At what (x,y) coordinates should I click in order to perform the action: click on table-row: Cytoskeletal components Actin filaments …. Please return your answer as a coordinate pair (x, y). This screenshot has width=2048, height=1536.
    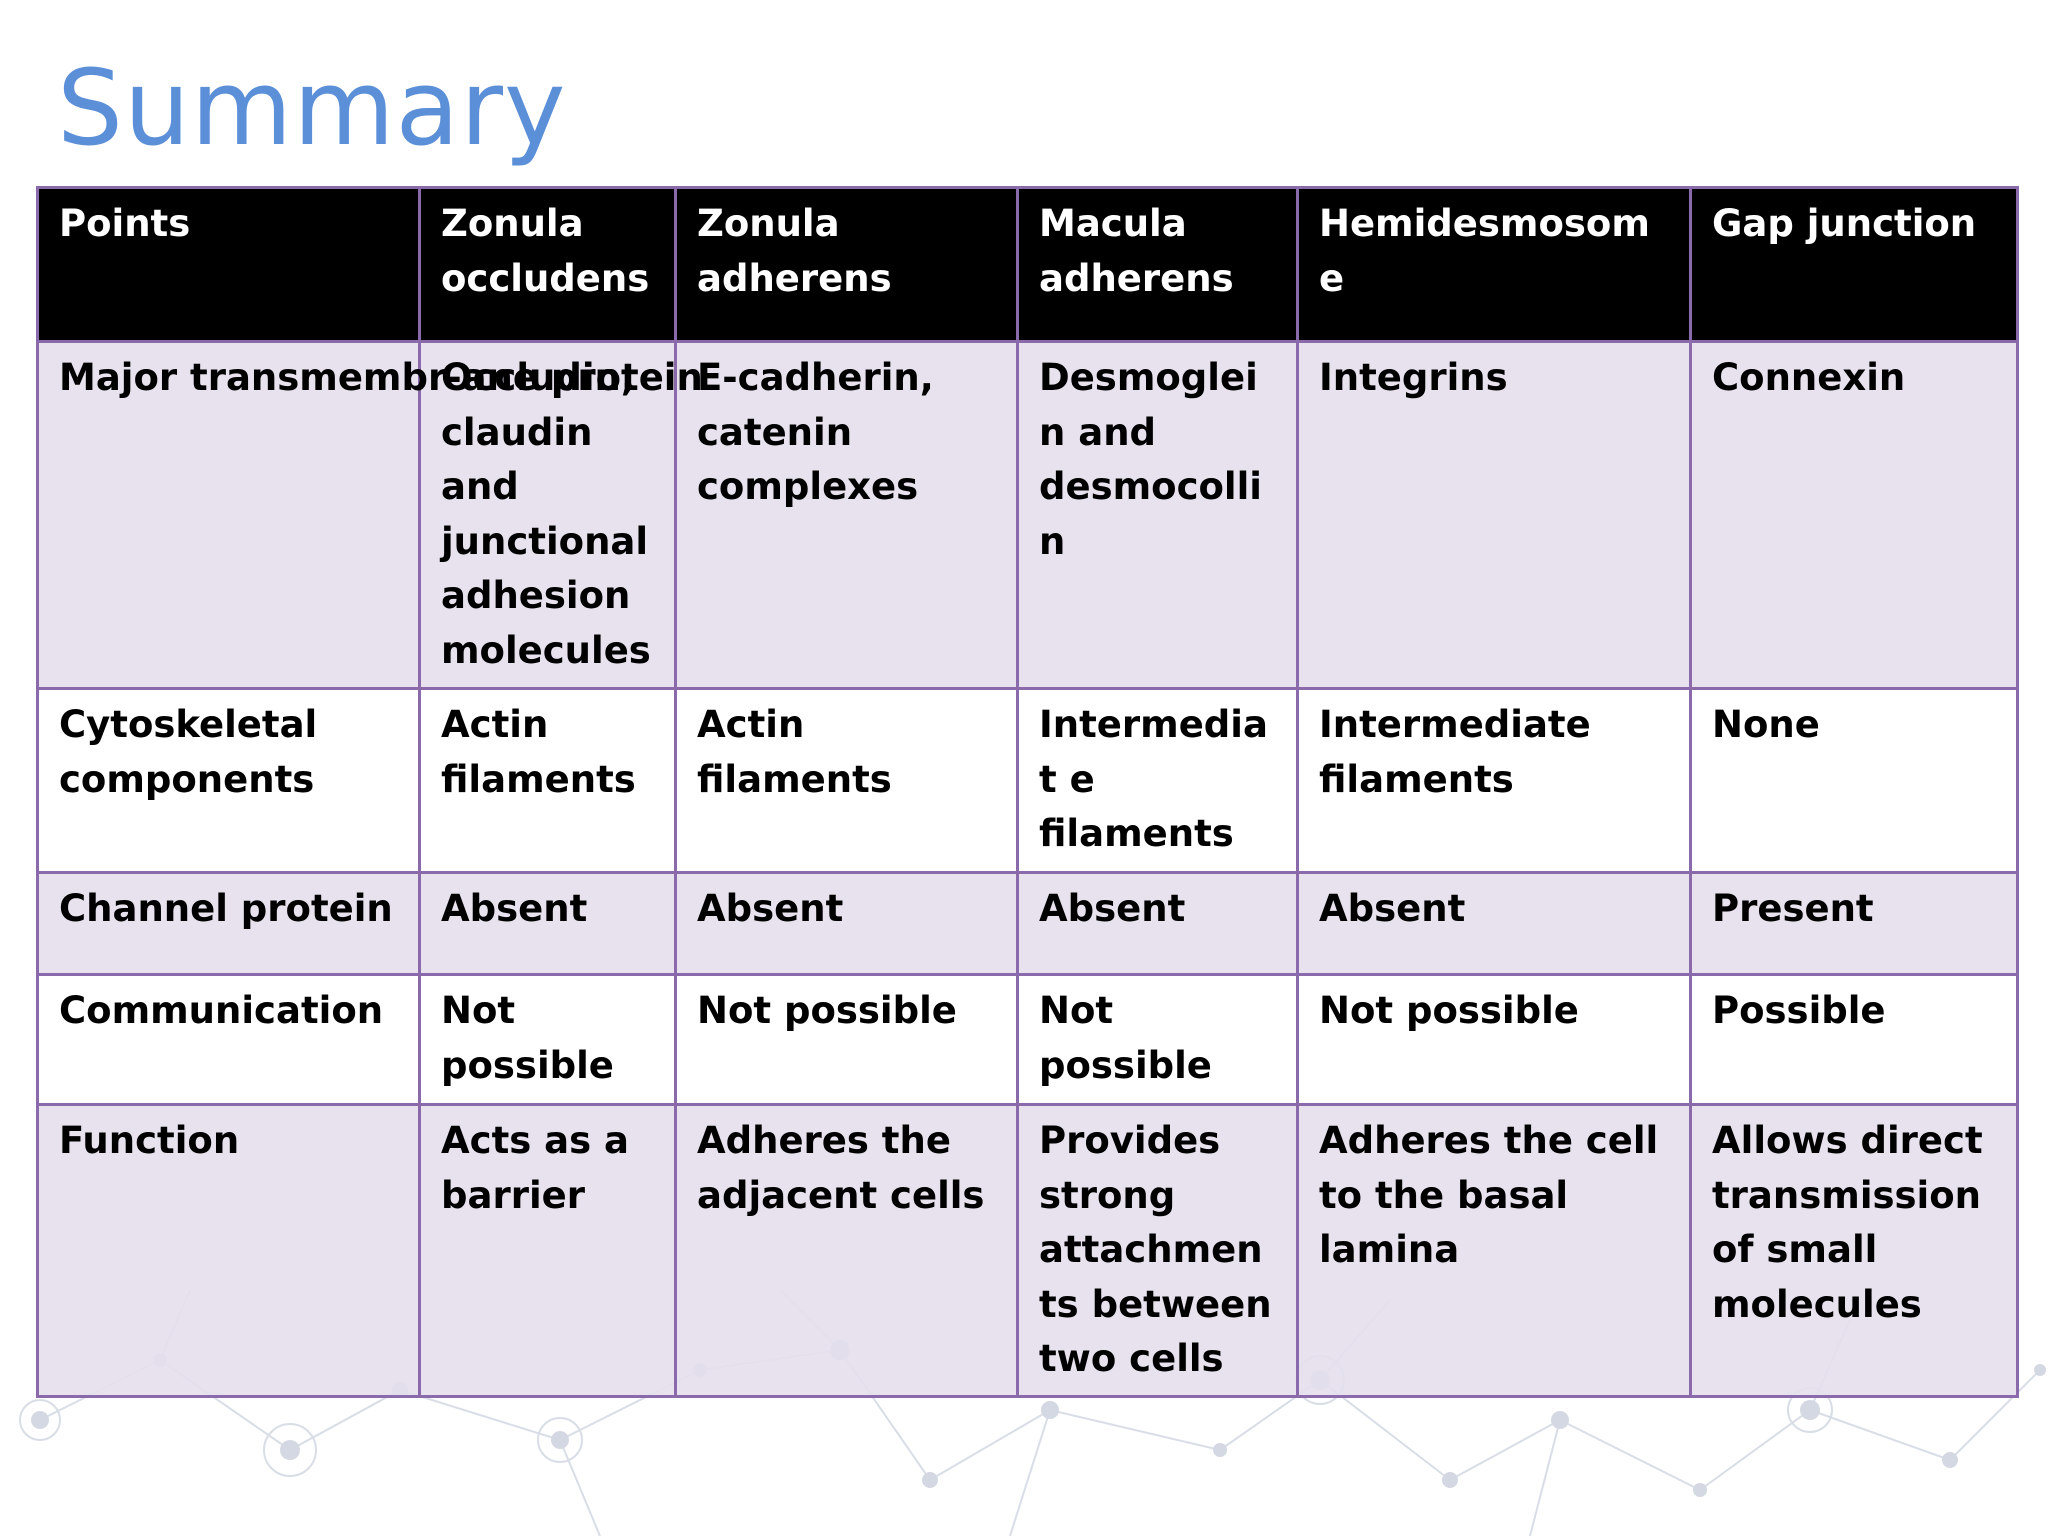
    Looking at the image, I should click on (1027, 780).